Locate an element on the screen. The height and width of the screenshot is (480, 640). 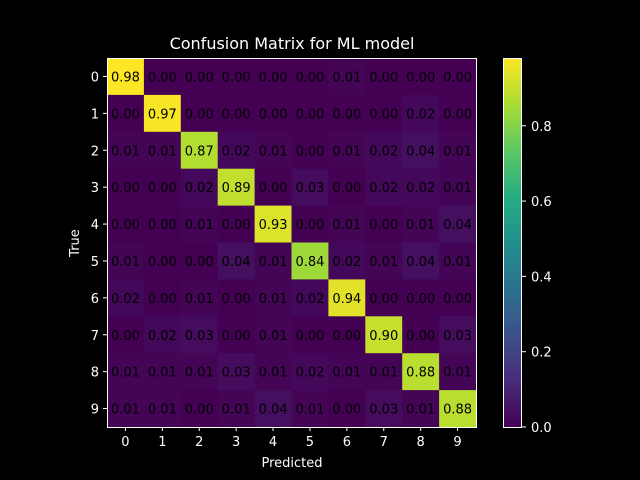
heatmap-cell-r4-c6 is located at coordinates (347, 224).